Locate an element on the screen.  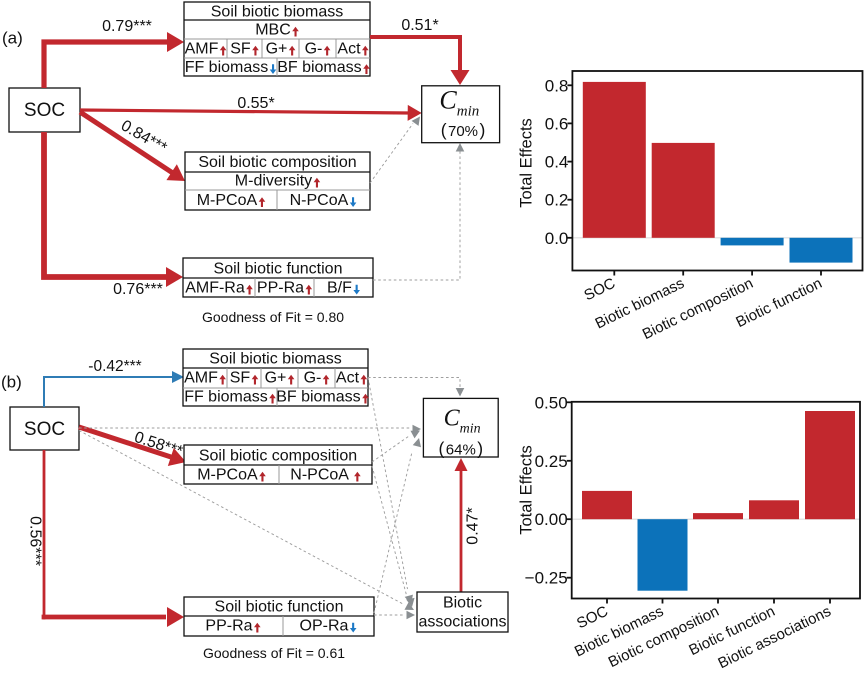
svg-text: Biotic is located at coordinates (462, 603).